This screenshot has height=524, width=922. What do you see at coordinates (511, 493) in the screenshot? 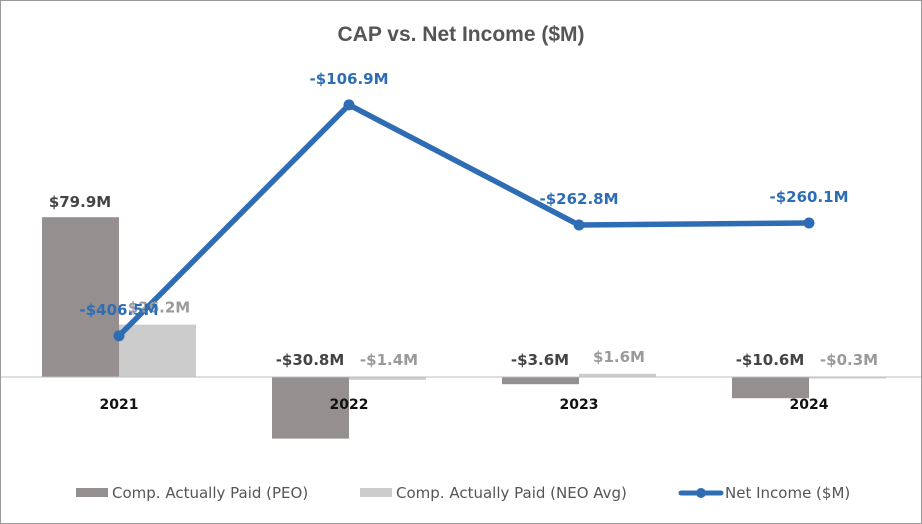
I see `legend-label-neo: Comp. Actually Paid (NEO Avg)` at bounding box center [511, 493].